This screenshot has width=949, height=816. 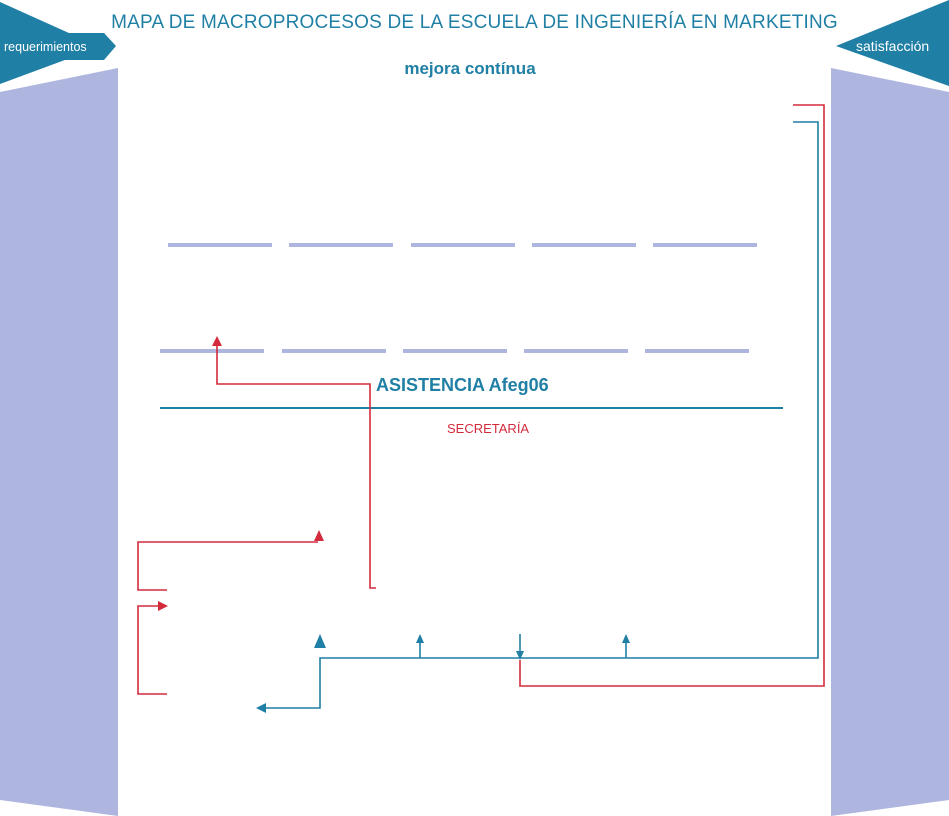 What do you see at coordinates (261, 708) in the screenshot?
I see `teal-arrowhead-left` at bounding box center [261, 708].